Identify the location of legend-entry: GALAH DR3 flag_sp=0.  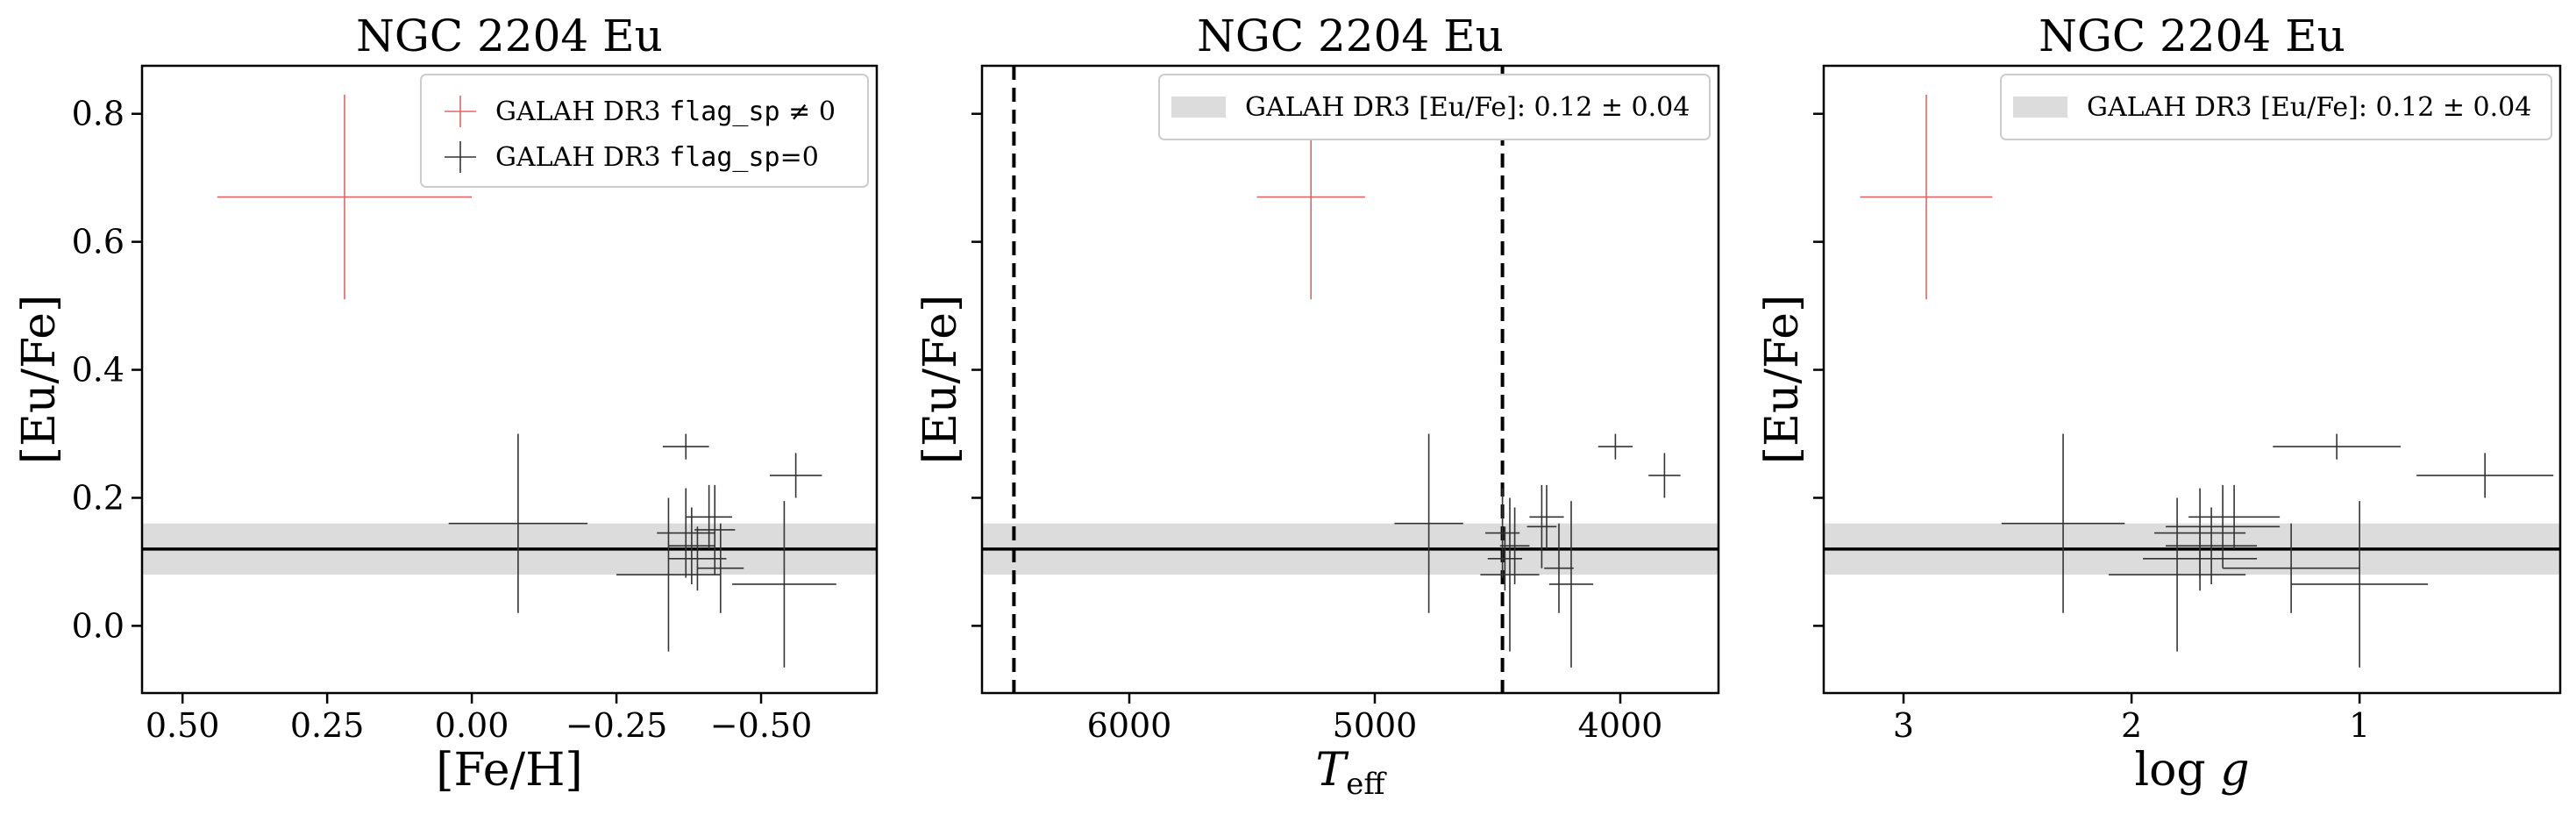
(657, 157).